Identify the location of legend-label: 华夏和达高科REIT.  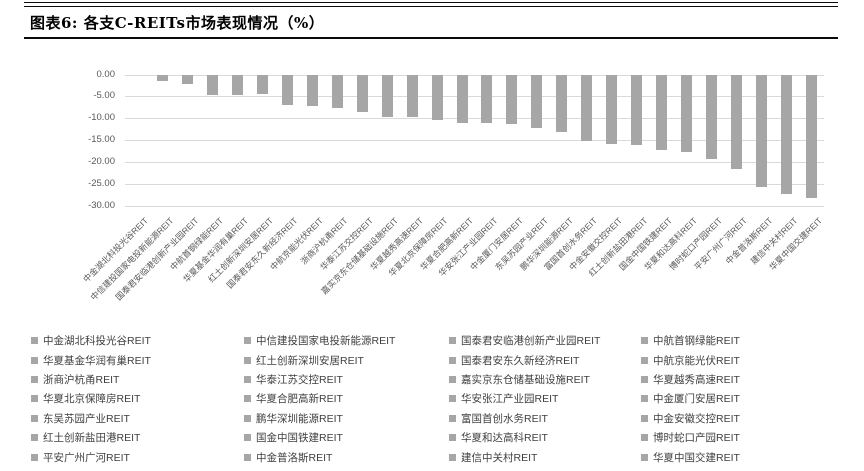
(504, 438).